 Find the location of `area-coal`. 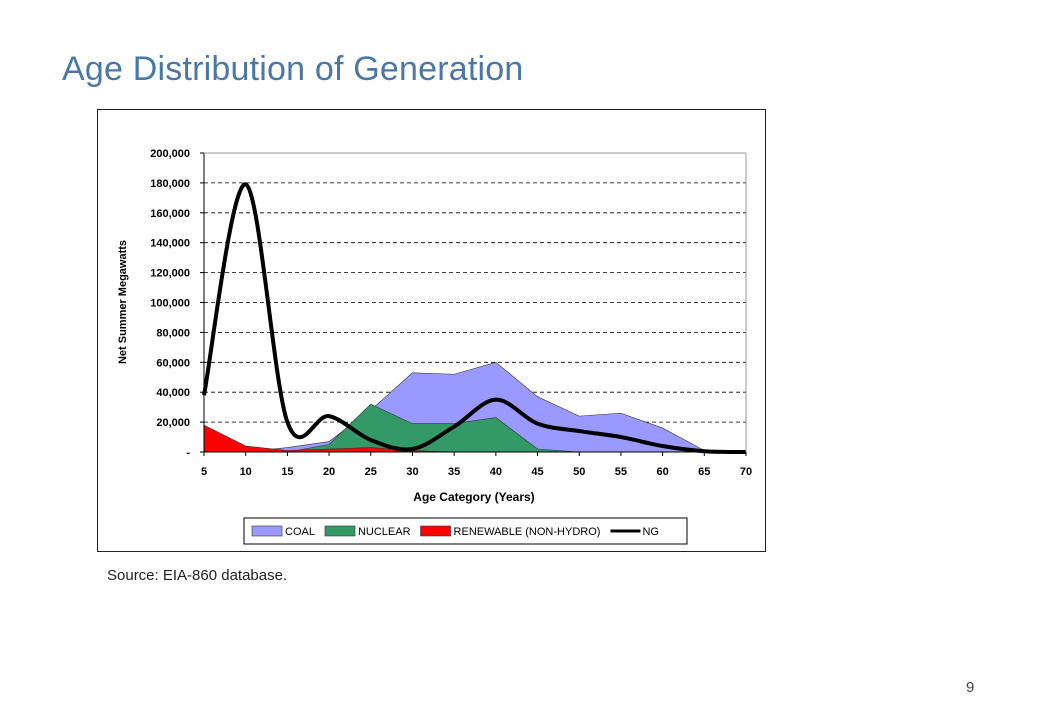

area-coal is located at coordinates (475, 407).